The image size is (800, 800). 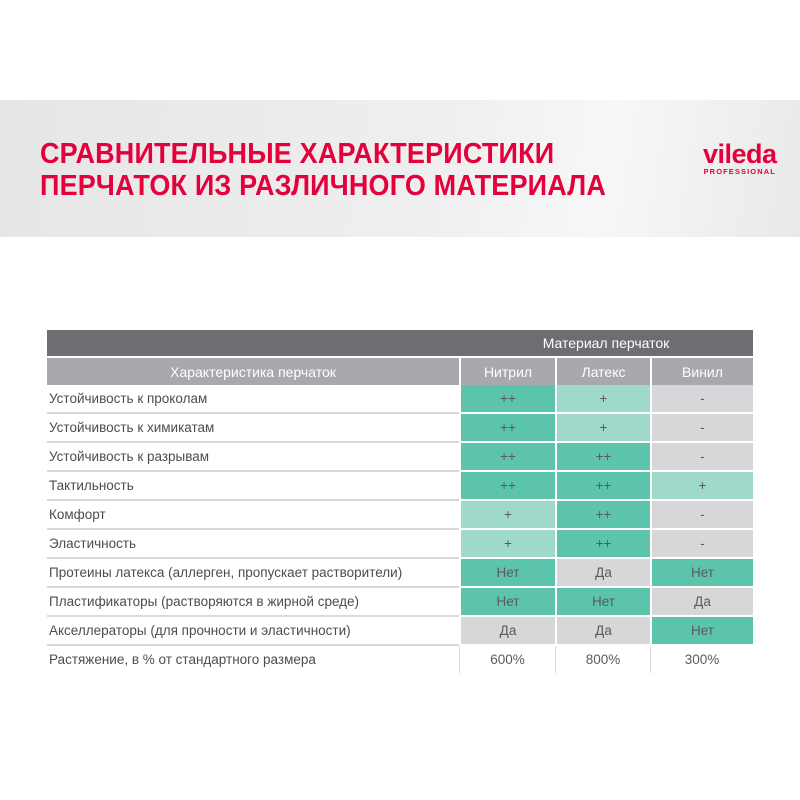 What do you see at coordinates (507, 659) in the screenshot?
I see `cell-nitrile: 600%` at bounding box center [507, 659].